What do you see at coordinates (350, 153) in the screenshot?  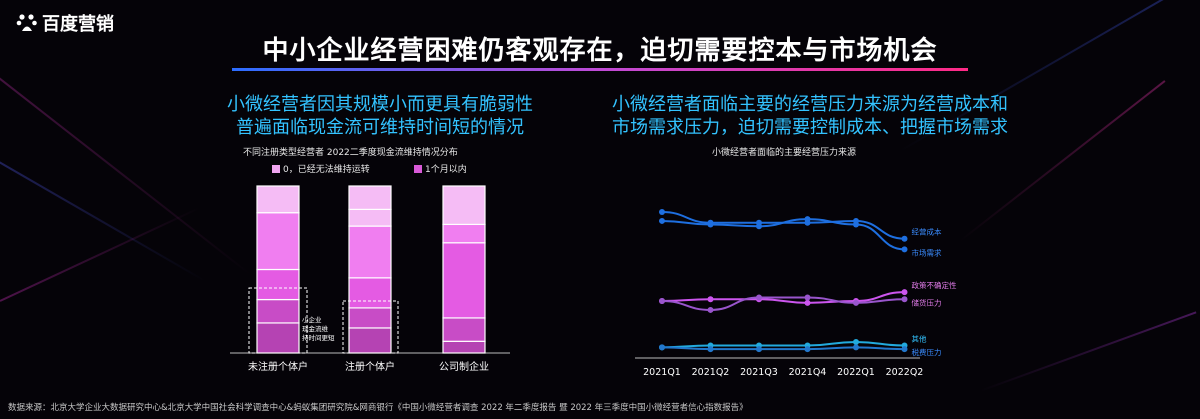 I see `bar-chart-title: 不同注册类型经营者 2022二季度现金流维持情况分布` at bounding box center [350, 153].